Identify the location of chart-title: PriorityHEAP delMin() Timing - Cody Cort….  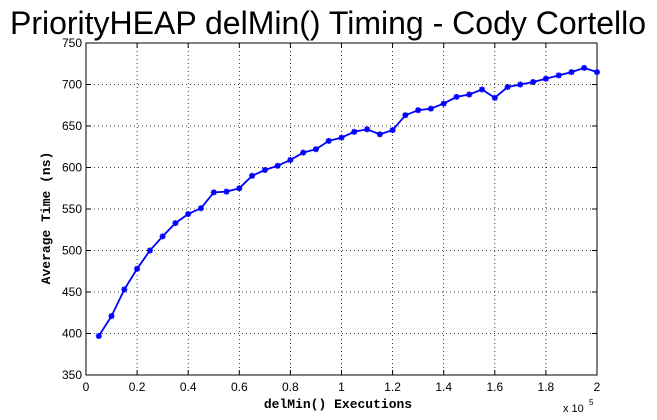
(328, 23).